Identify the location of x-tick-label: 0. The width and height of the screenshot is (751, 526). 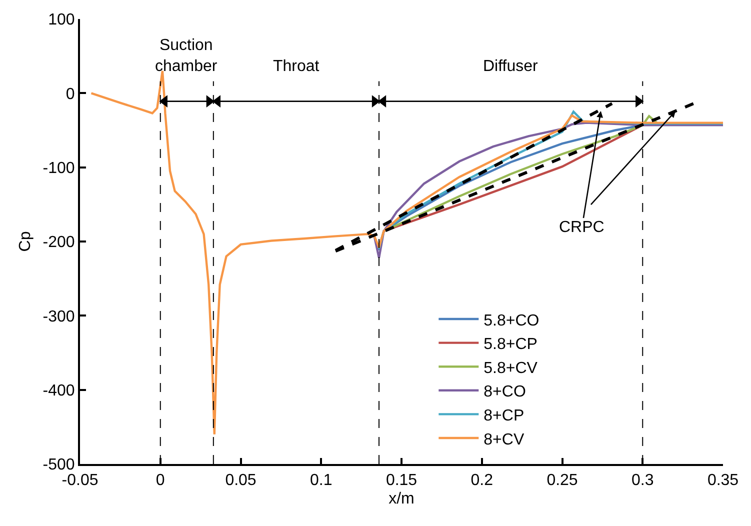
(160, 481).